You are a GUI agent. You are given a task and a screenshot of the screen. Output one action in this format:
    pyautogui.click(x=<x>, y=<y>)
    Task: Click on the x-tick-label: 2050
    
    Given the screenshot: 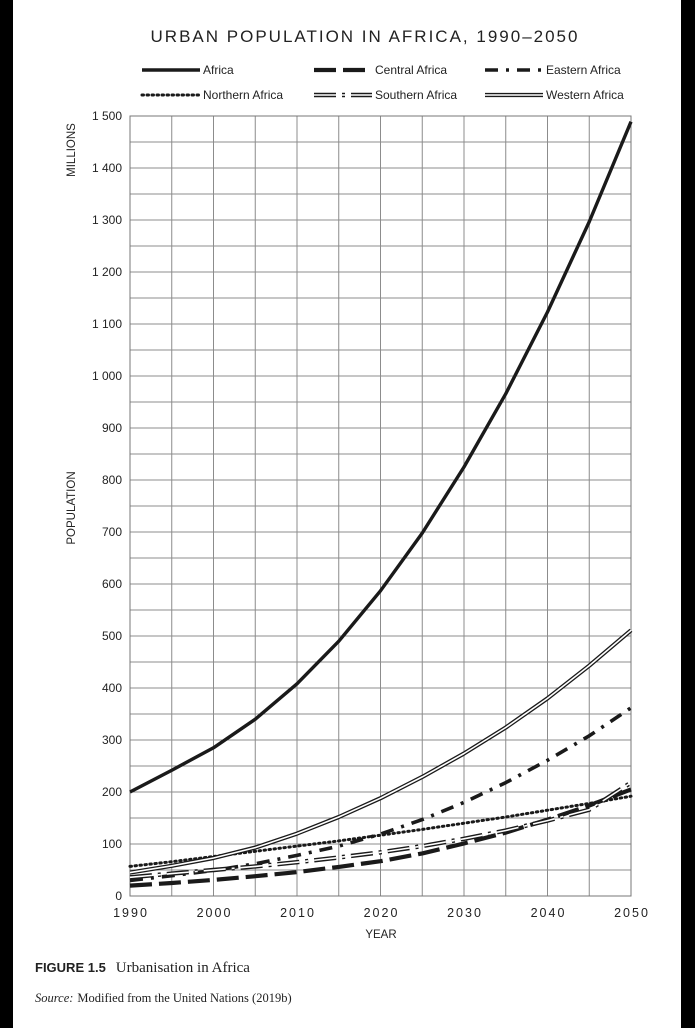 What is the action you would take?
    pyautogui.click(x=632, y=913)
    